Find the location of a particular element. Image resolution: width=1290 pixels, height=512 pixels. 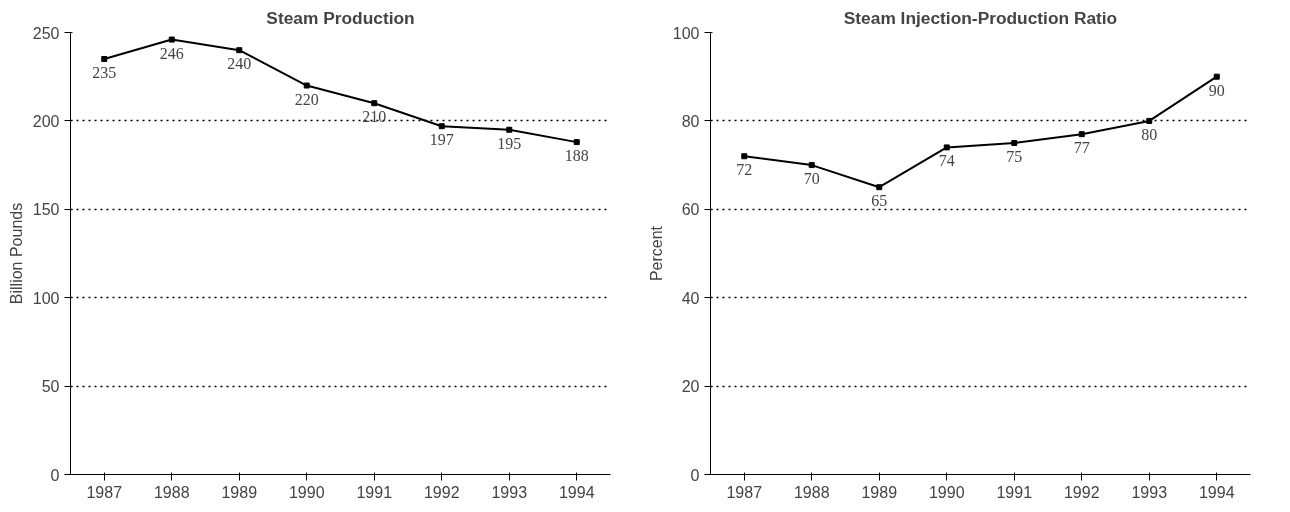

y-tick-label: 20 is located at coordinates (690, 387).